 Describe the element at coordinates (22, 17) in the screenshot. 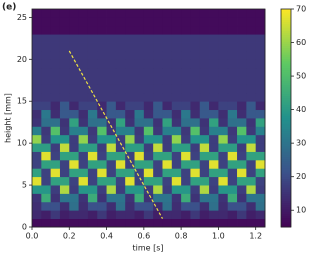

I see `y-tick-label: 25` at that location.